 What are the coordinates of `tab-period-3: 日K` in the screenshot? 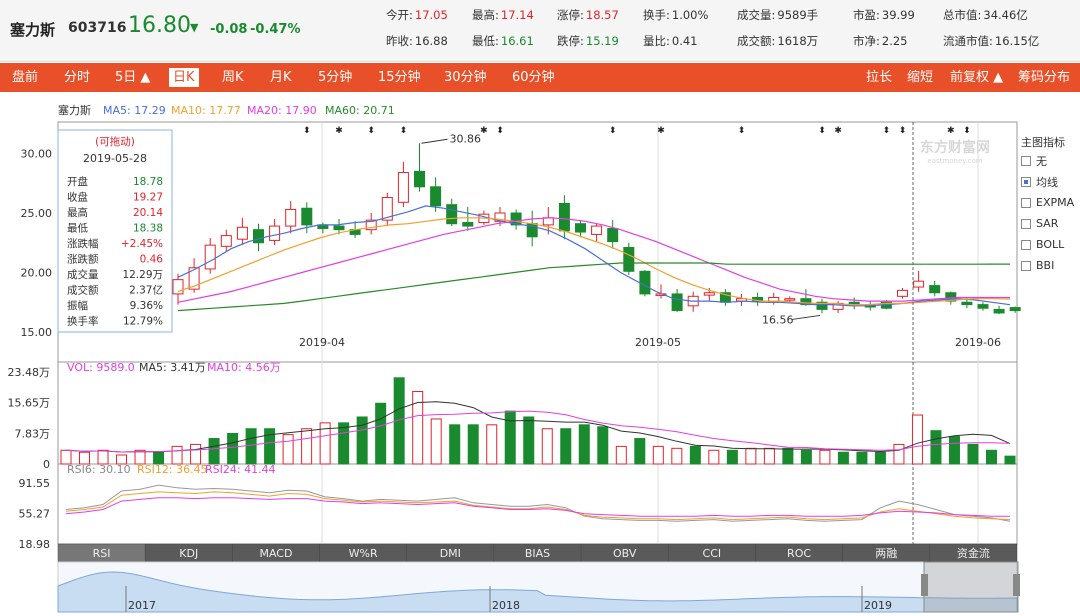 It's located at (184, 77).